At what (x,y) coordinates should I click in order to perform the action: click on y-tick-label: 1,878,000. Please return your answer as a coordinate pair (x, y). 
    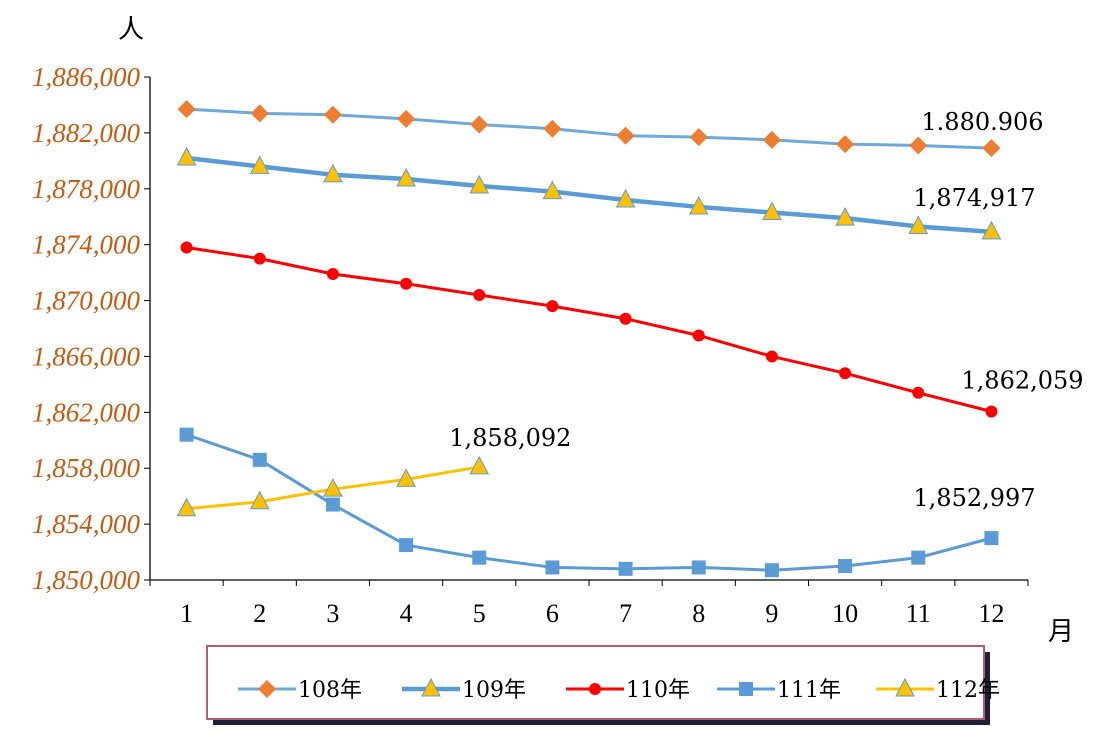
    Looking at the image, I should click on (86, 189).